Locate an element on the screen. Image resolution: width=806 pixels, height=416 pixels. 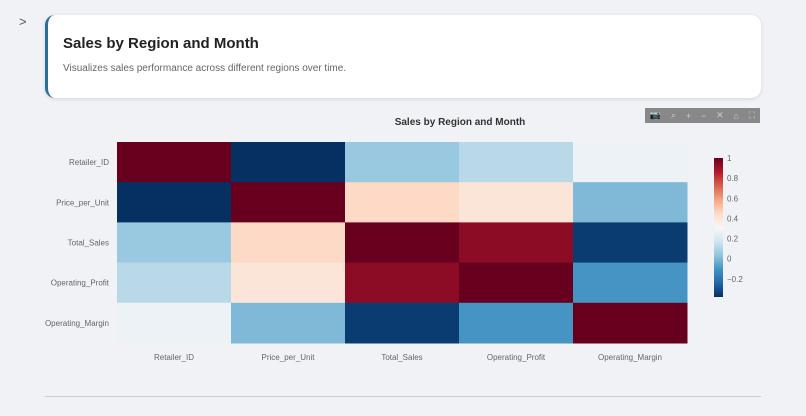
x-tick-label: Total_Sales is located at coordinates (401, 357).